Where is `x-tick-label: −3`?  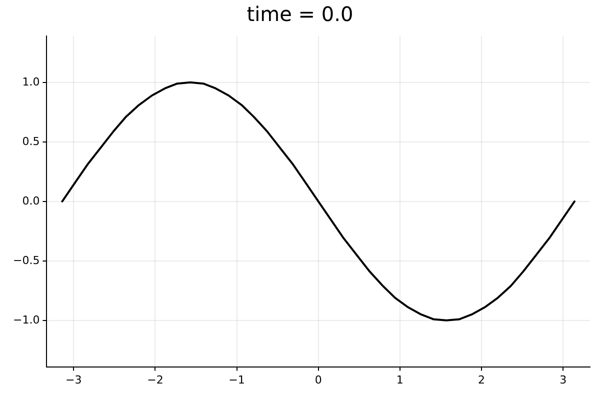
x-tick-label: −3 is located at coordinates (74, 379).